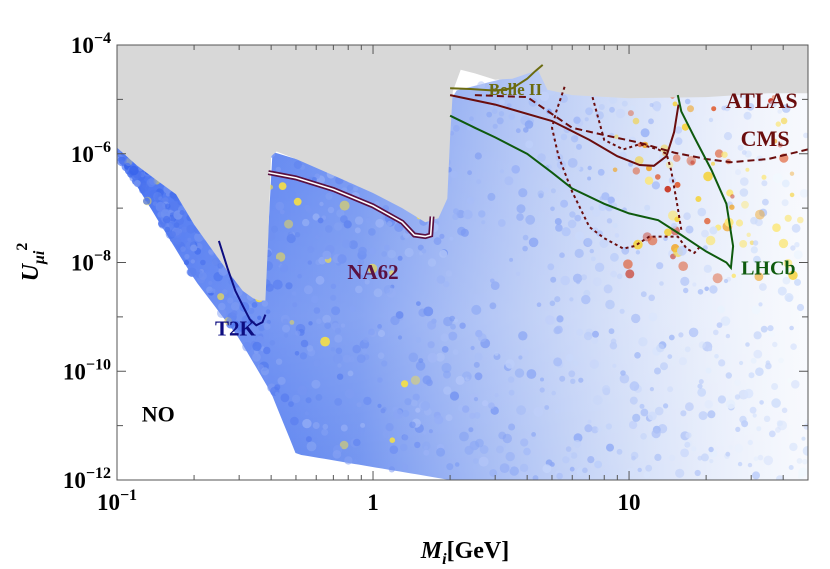  Describe the element at coordinates (629, 502) in the screenshot. I see `x-tick-label: 10` at that location.